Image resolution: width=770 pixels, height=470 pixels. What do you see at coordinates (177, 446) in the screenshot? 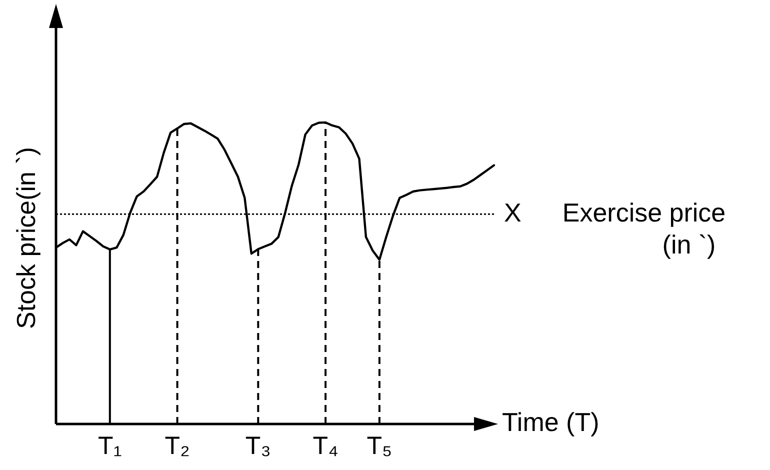
I see `x-tick-label: T₂` at bounding box center [177, 446].